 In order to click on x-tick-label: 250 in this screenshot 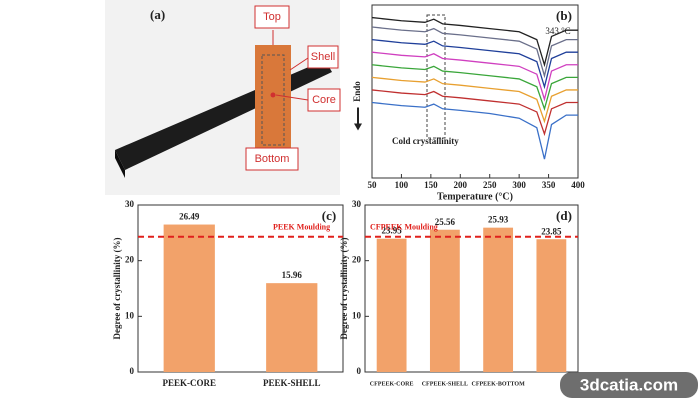, I will do `click(490, 185)`.